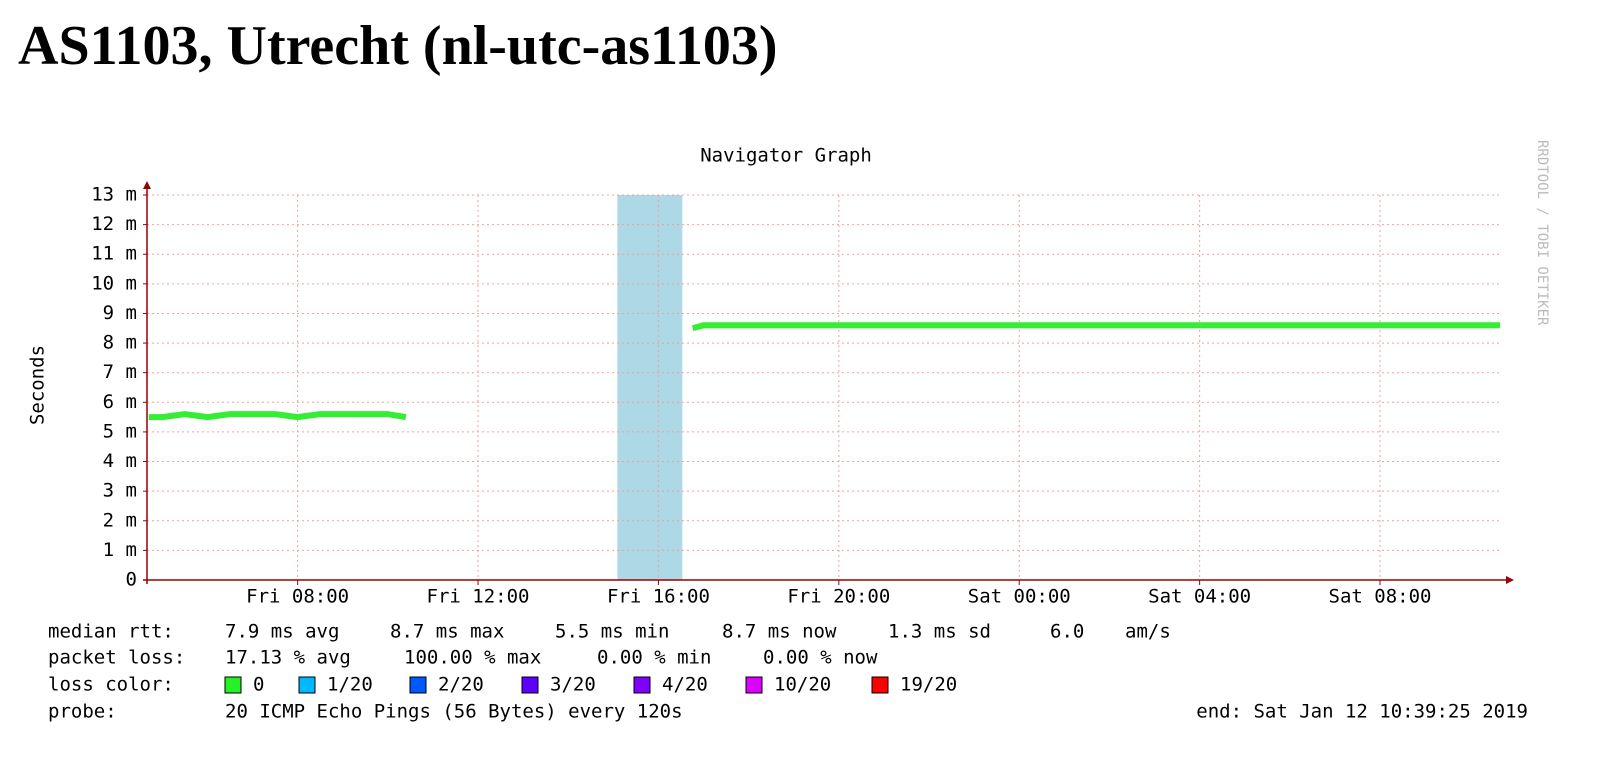 This screenshot has width=1622, height=776. I want to click on stat-item: 100.00 % max, so click(472, 658).